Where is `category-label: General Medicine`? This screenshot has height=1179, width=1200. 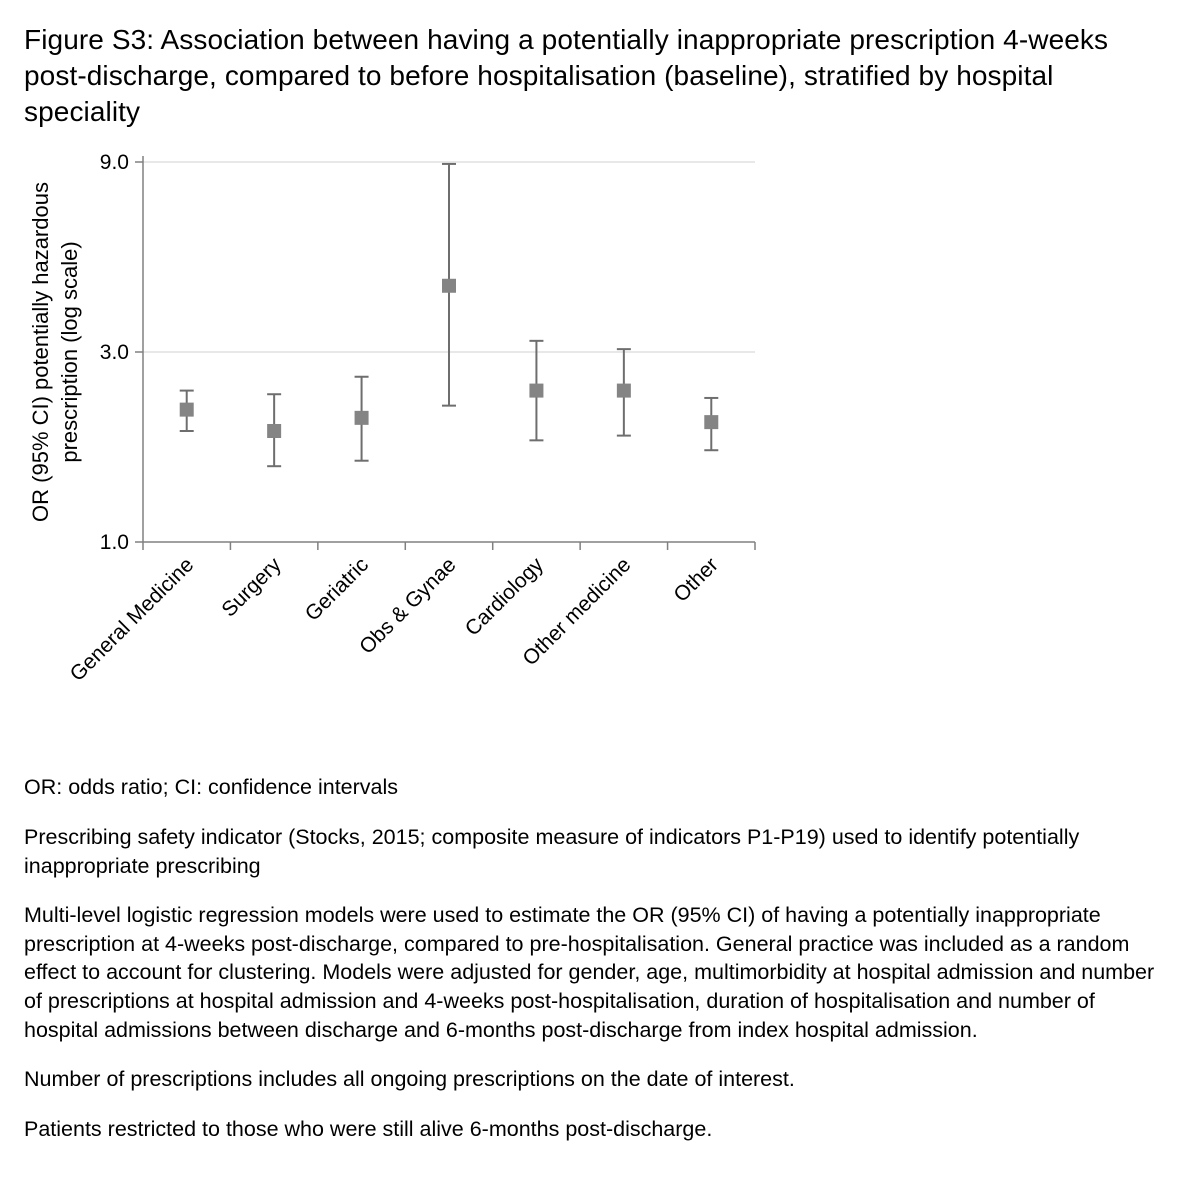 category-label: General Medicine is located at coordinates (132, 620).